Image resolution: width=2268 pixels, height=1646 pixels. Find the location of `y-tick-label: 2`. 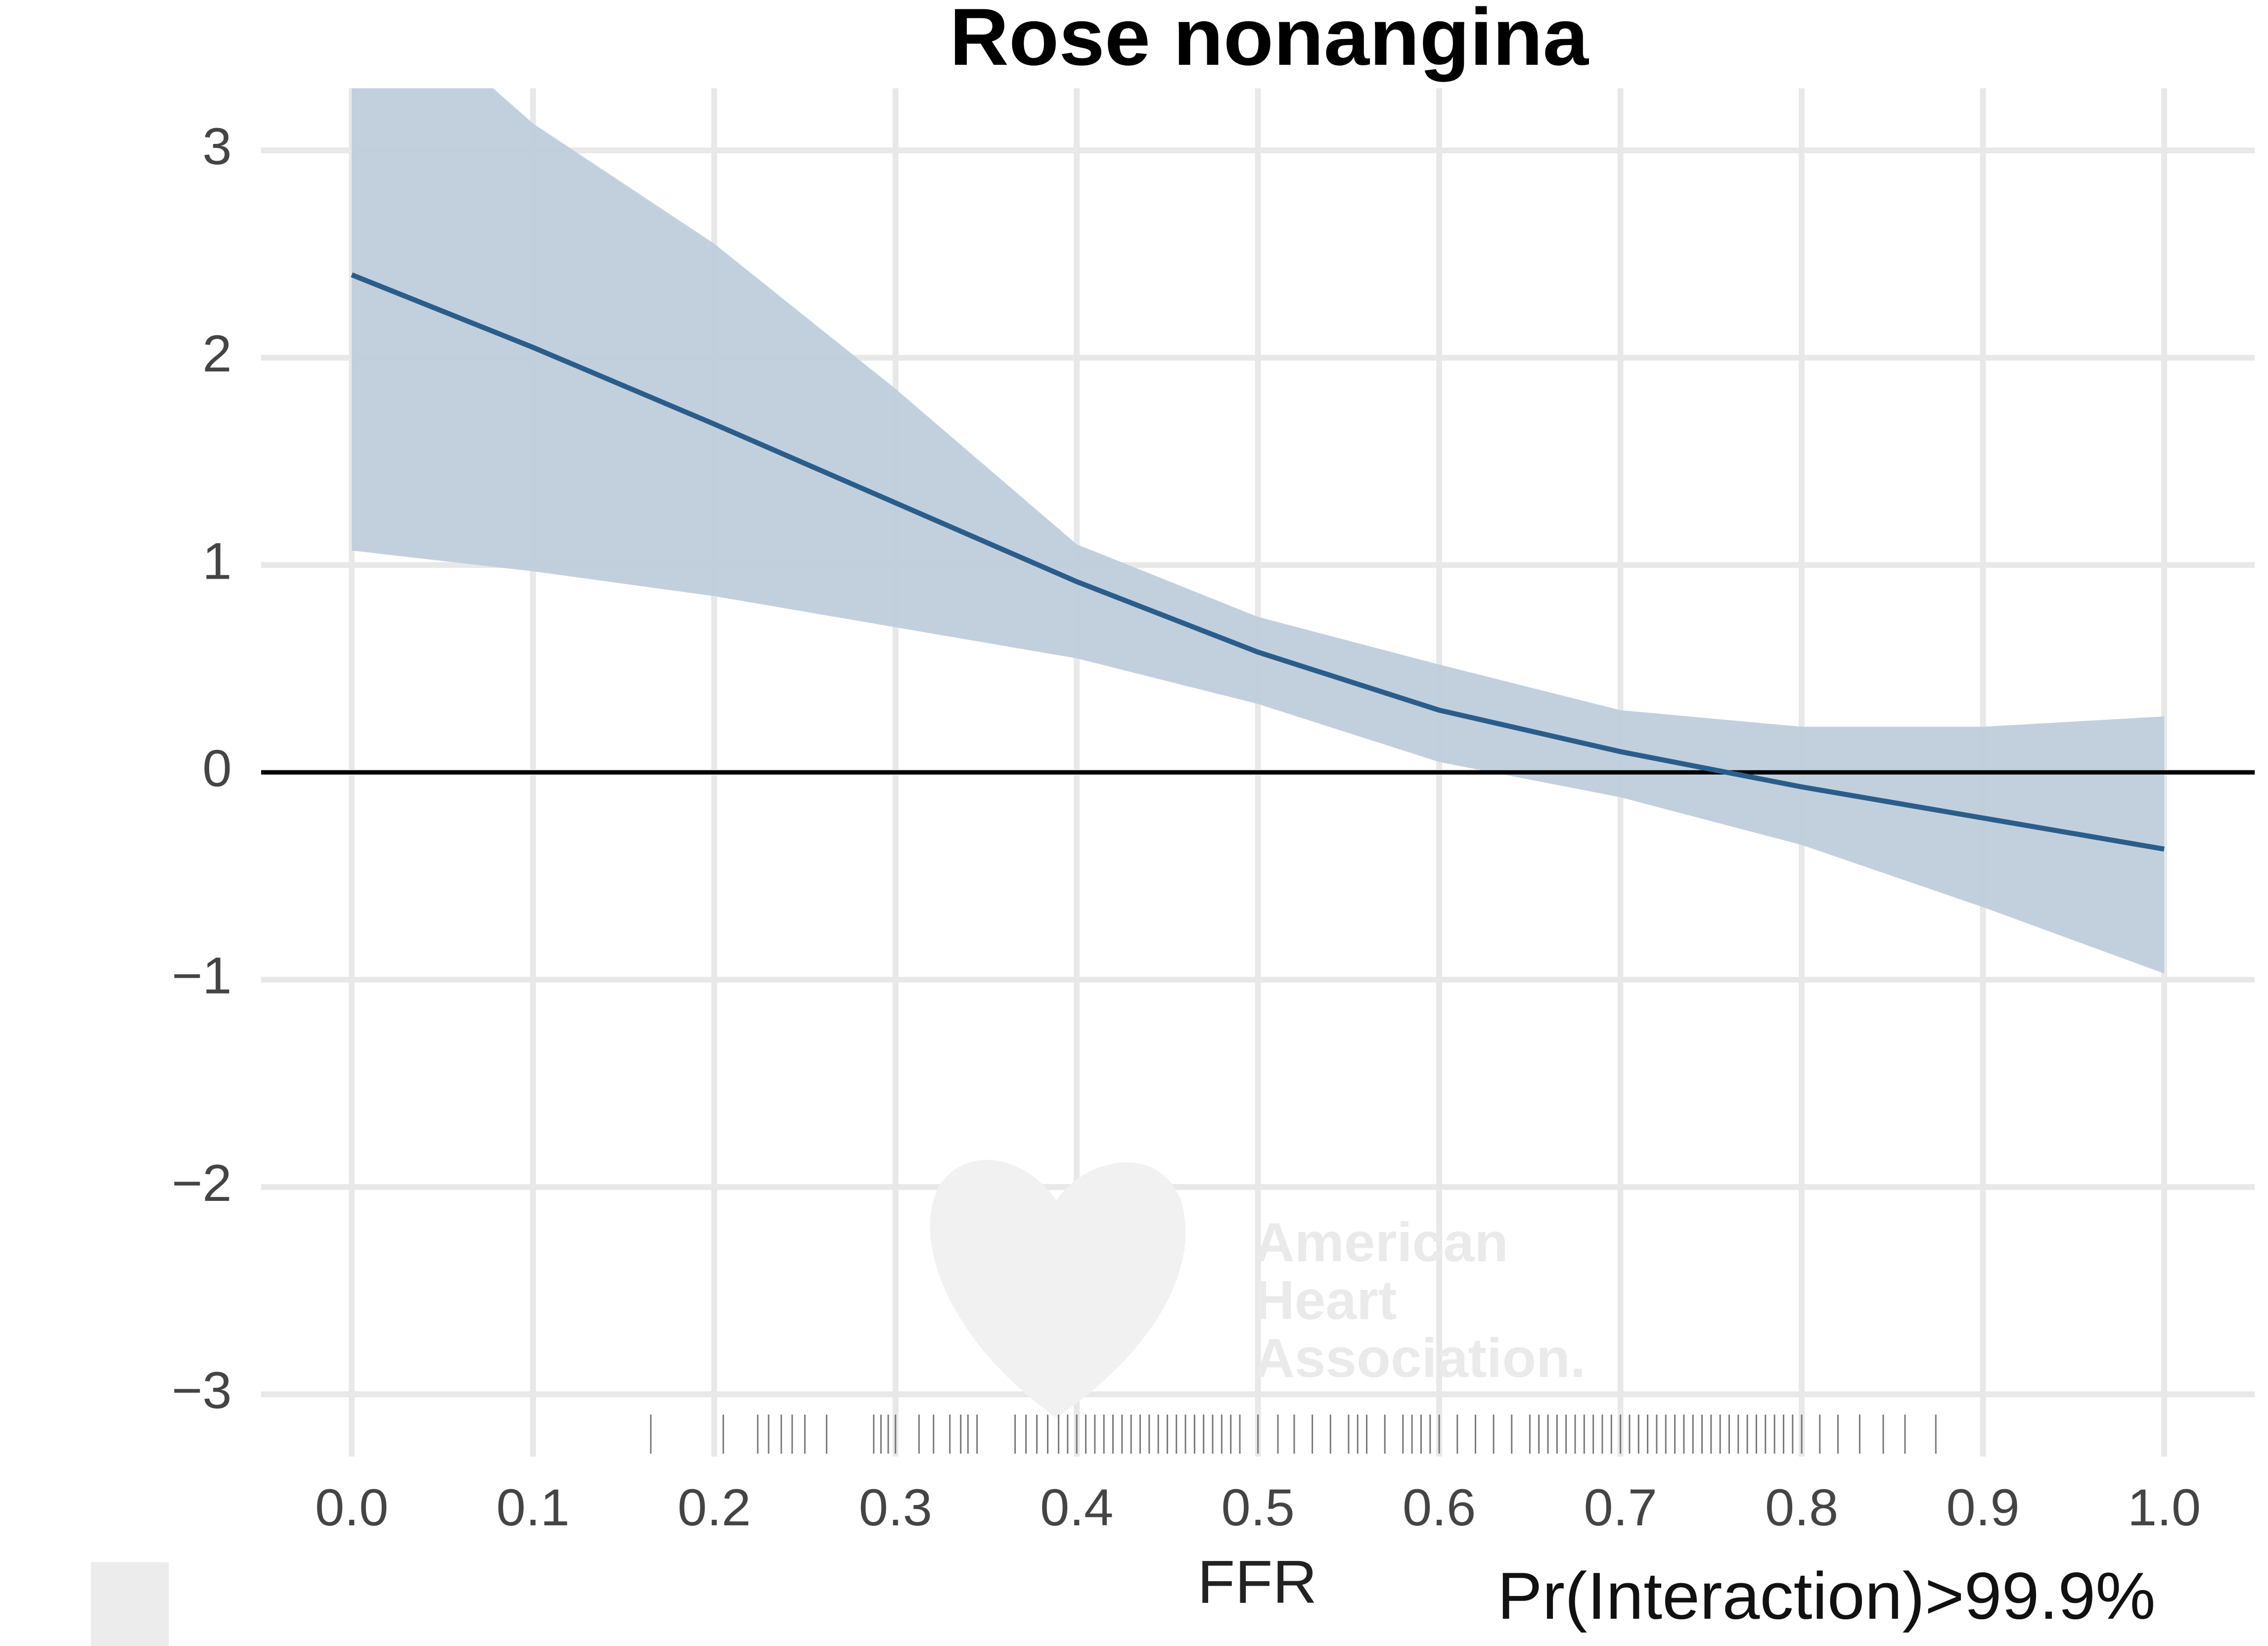

y-tick-label: 2 is located at coordinates (216, 354).